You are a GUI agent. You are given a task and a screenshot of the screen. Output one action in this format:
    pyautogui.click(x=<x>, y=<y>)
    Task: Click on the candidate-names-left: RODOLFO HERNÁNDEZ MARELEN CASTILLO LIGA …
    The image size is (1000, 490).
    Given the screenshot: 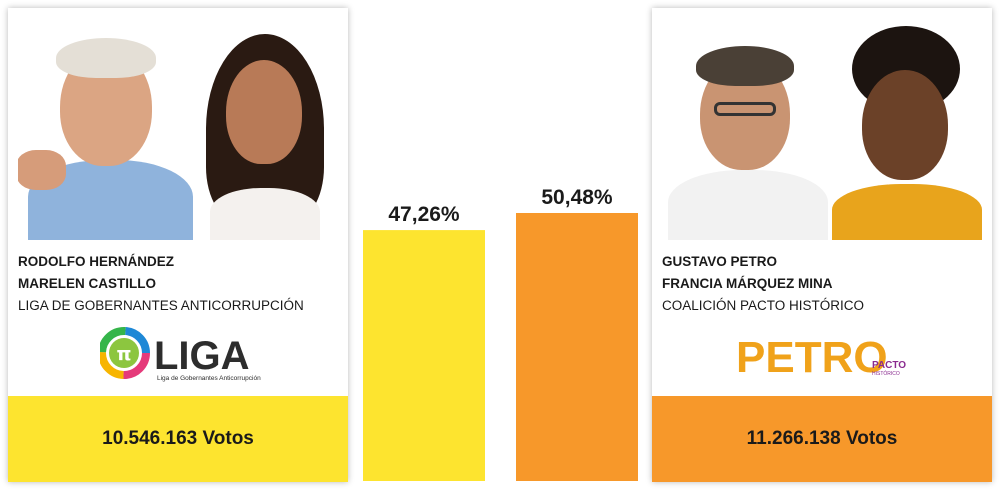 What is the action you would take?
    pyautogui.click(x=161, y=284)
    